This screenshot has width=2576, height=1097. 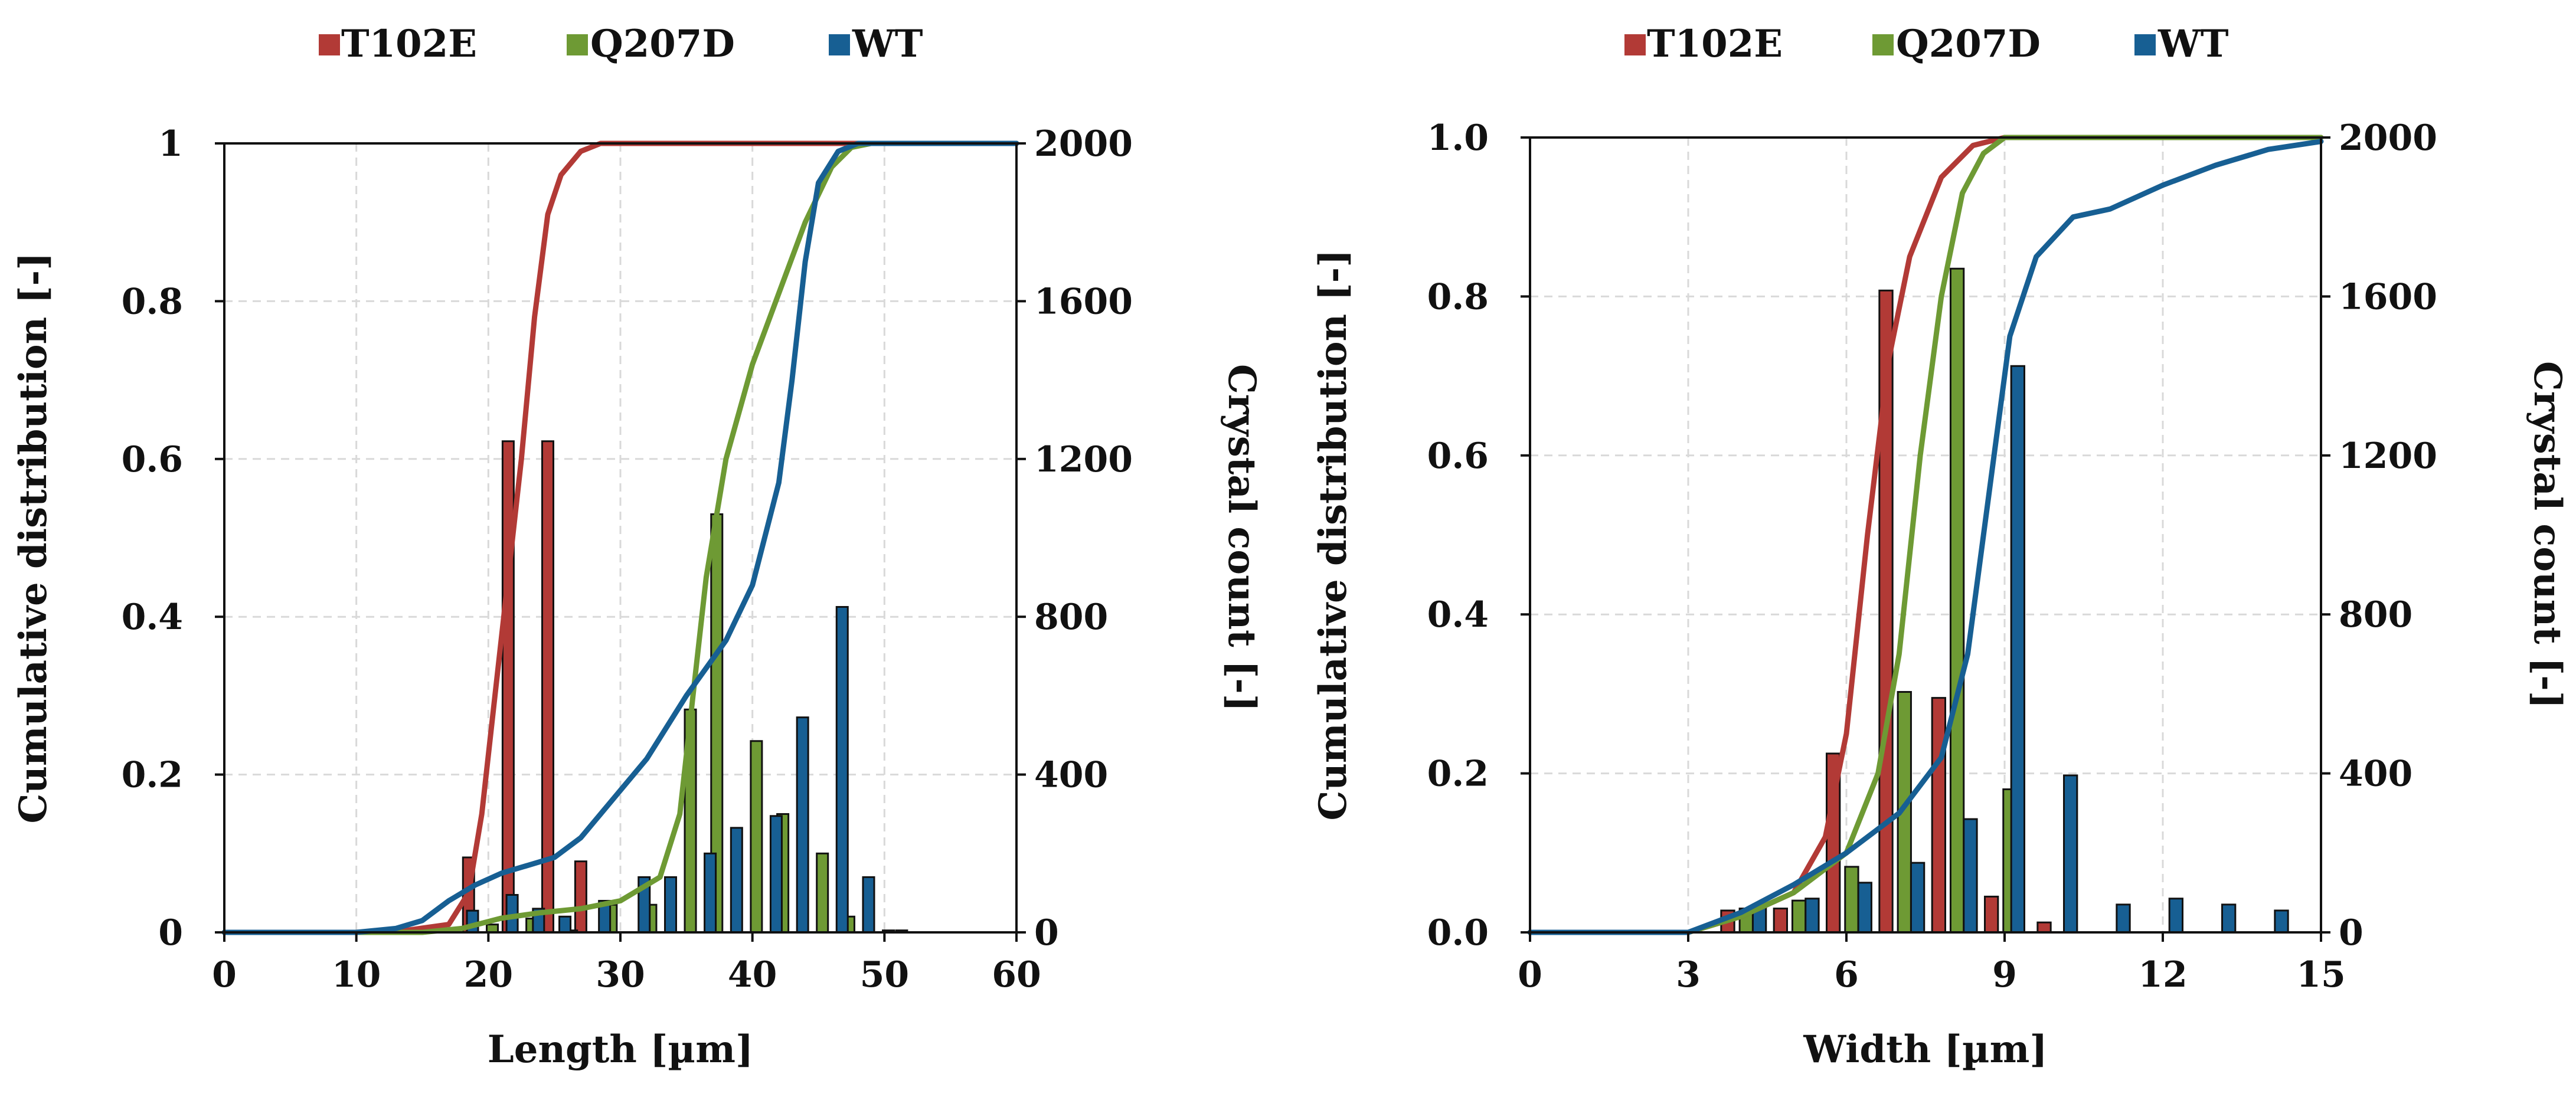 I want to click on x-axis-title: Length [µm], so click(x=621, y=1049).